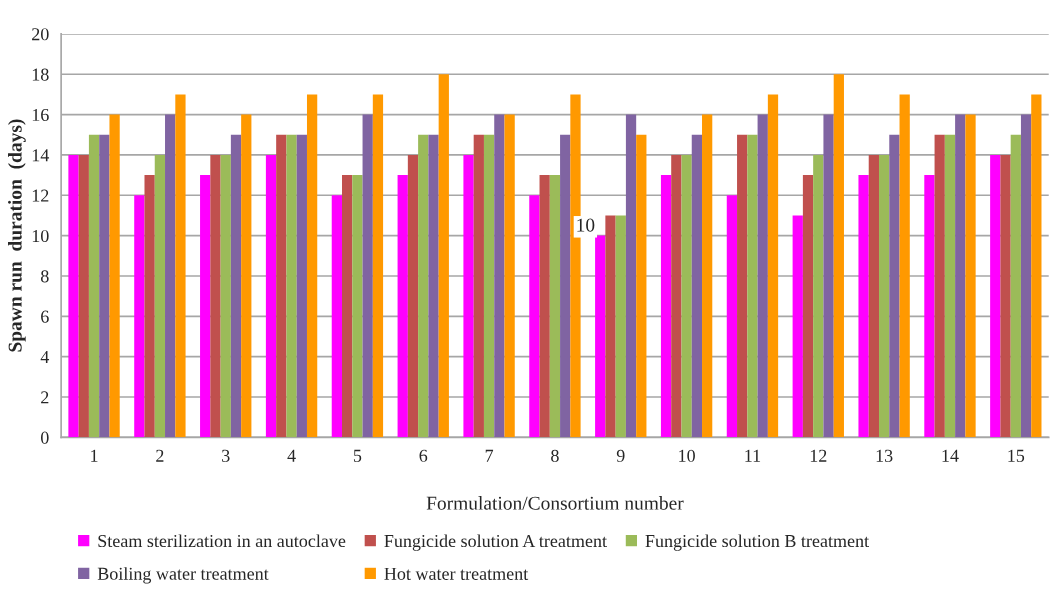  What do you see at coordinates (818, 455) in the screenshot?
I see `x-tick-label: 12` at bounding box center [818, 455].